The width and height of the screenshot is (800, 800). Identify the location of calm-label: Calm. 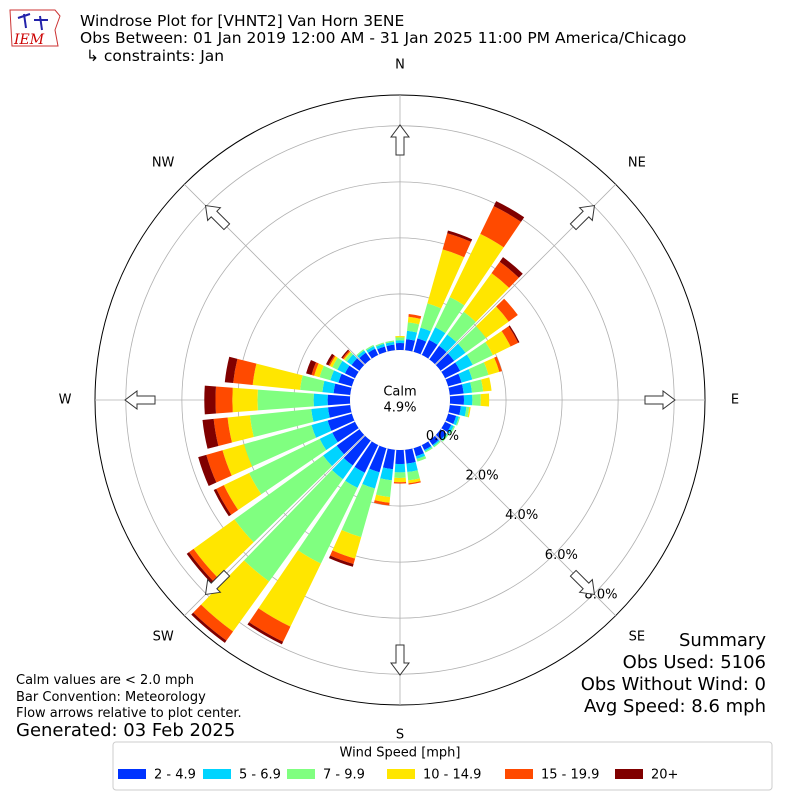
(399, 392).